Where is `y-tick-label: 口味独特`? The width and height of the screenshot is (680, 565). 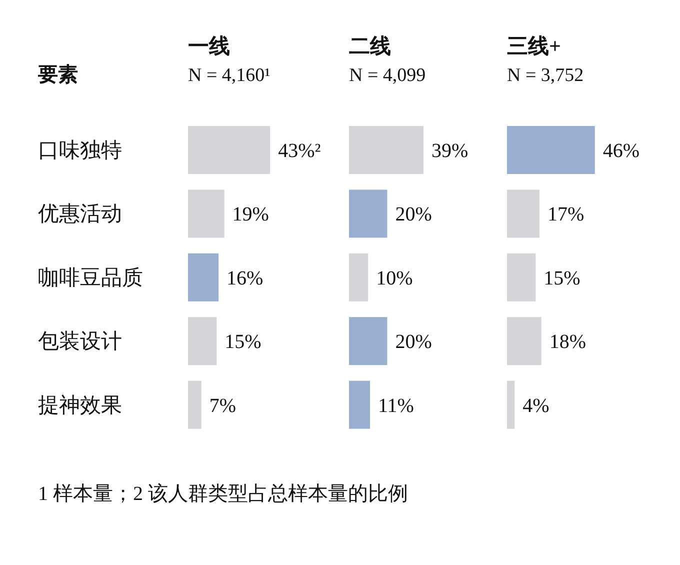 y-tick-label: 口味独特 is located at coordinates (80, 150).